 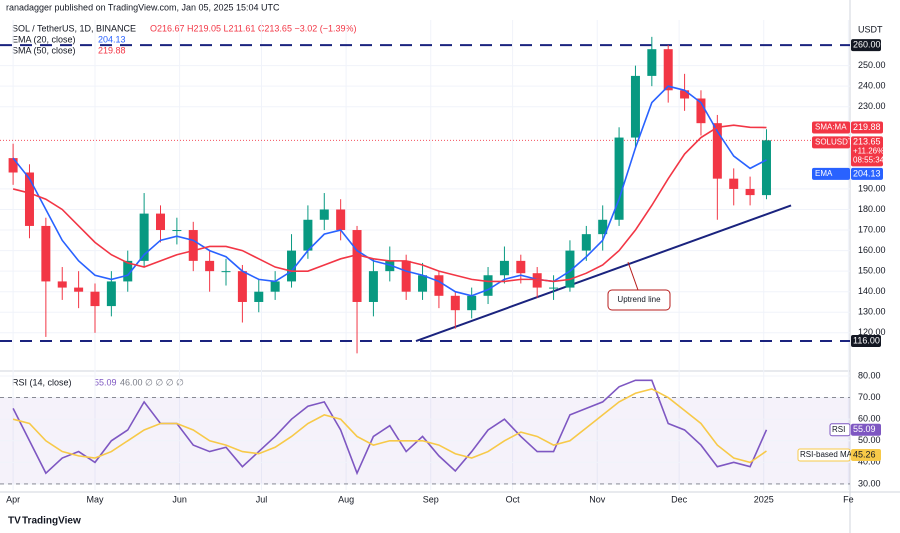 What do you see at coordinates (42, 382) in the screenshot?
I see `rsi-label: RSI (14, close)` at bounding box center [42, 382].